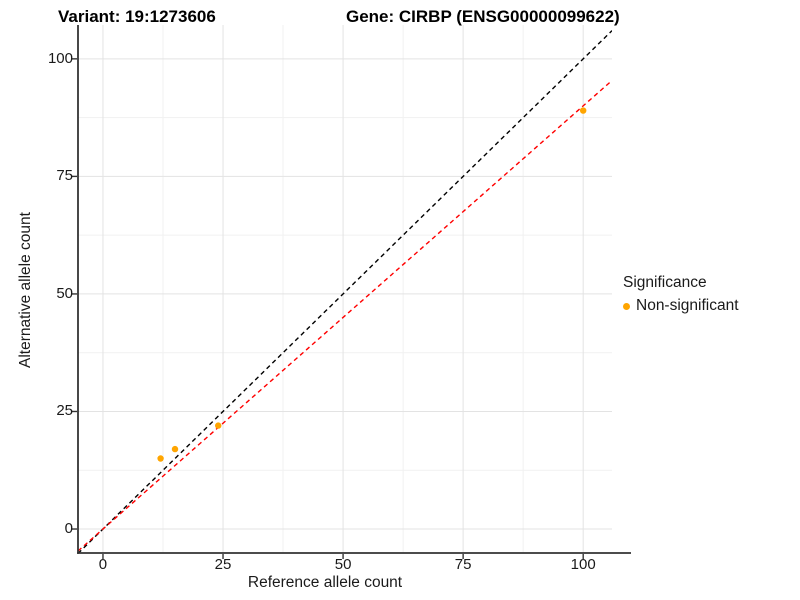  What do you see at coordinates (681, 294) in the screenshot?
I see `legend: Significance Non-significant` at bounding box center [681, 294].